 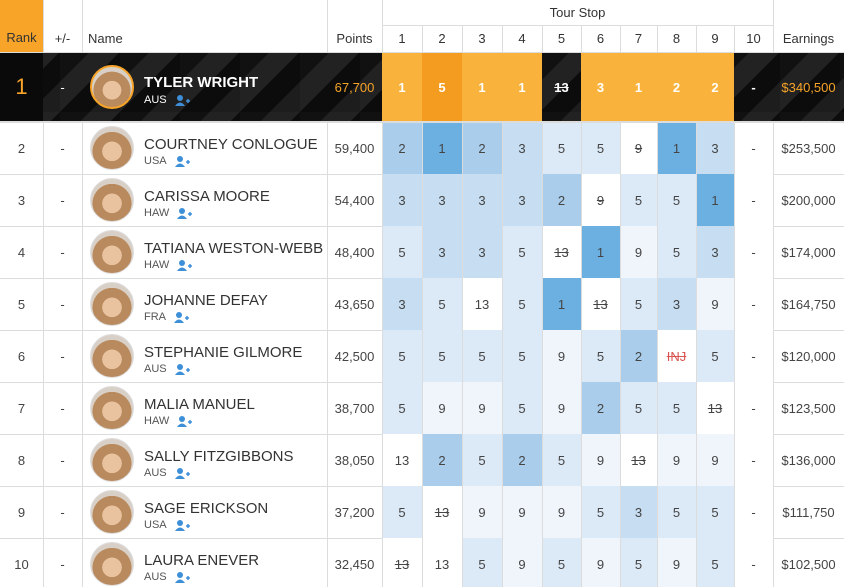 What do you see at coordinates (753, 38) in the screenshot?
I see `stop-header: 10` at bounding box center [753, 38].